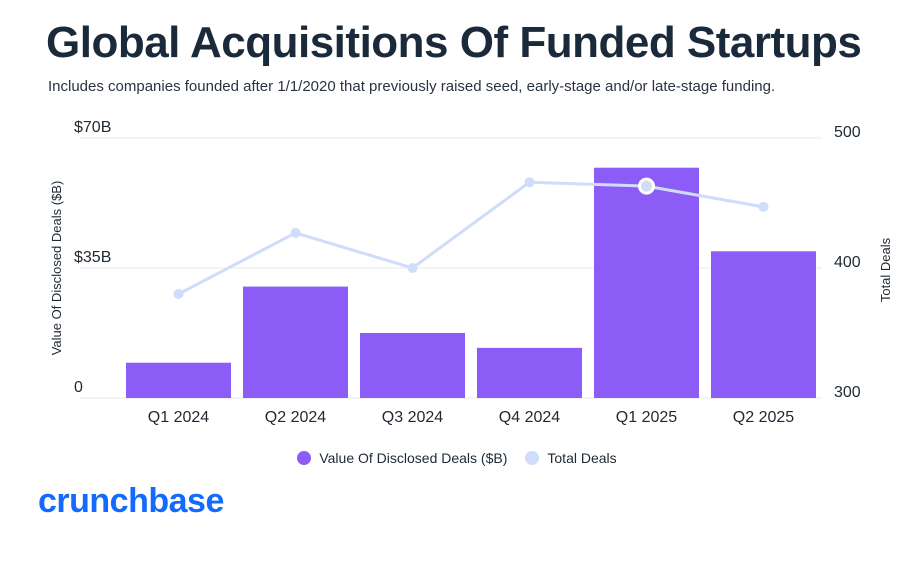  Describe the element at coordinates (412, 417) in the screenshot. I see `x-tick-label: Q3 2024` at that location.